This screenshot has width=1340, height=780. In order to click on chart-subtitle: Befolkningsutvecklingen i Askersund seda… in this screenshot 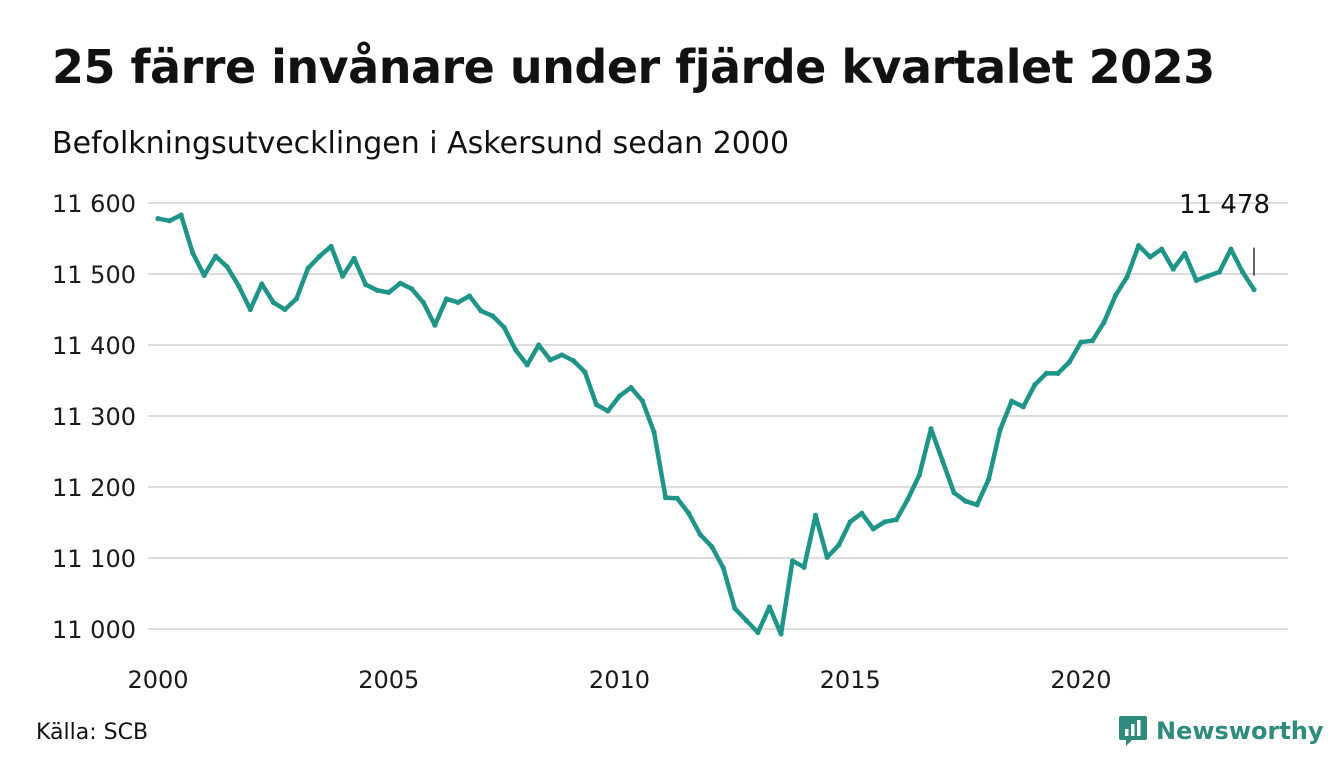, I will do `click(421, 143)`.